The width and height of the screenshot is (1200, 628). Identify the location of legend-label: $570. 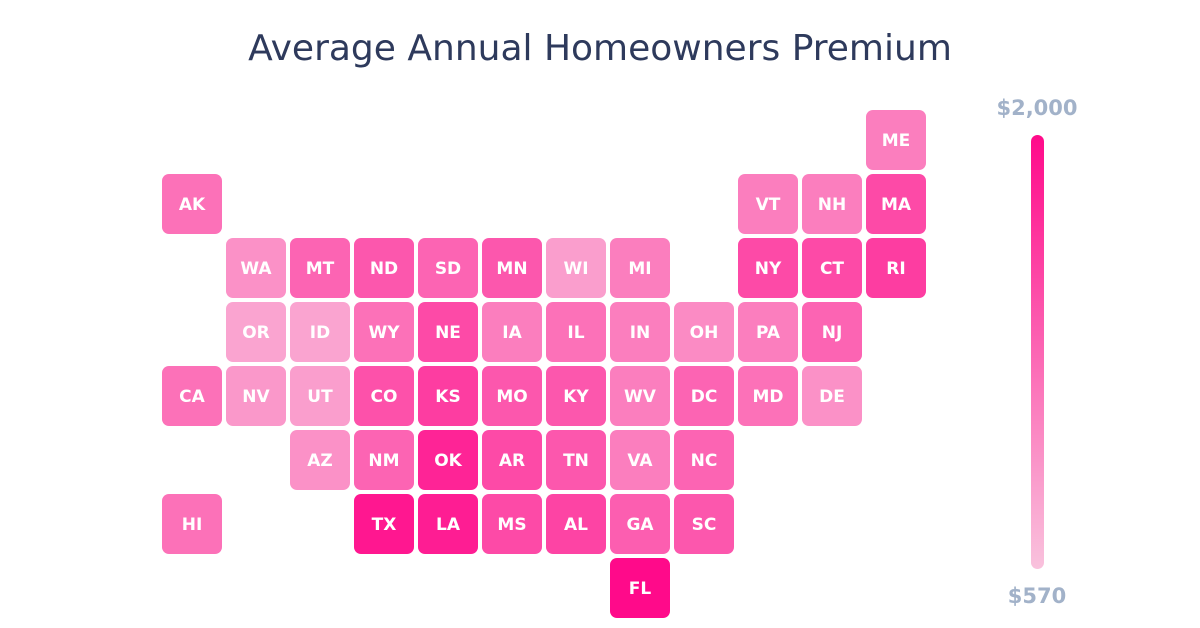
(1037, 596).